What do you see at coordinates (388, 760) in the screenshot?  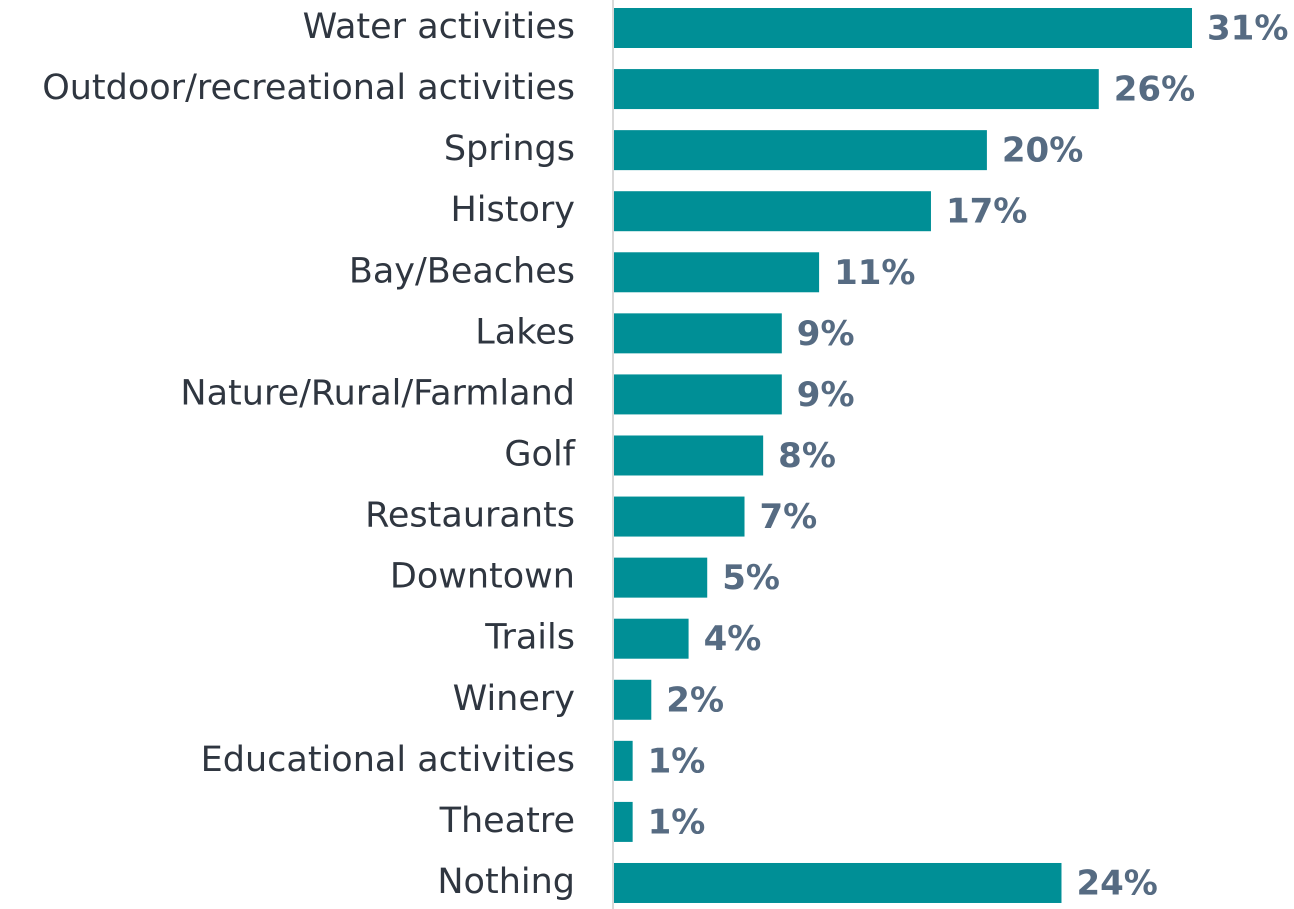 I see `category-label: Educational activities` at bounding box center [388, 760].